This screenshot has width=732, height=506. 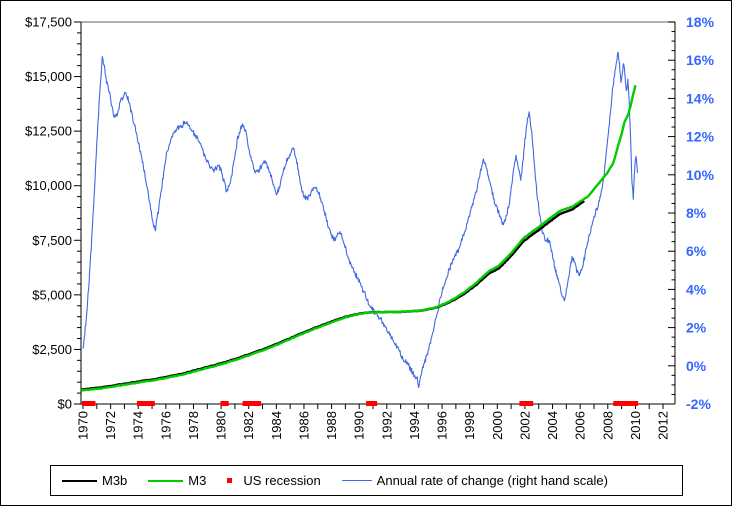 I want to click on x-tick-label: 1992, so click(x=386, y=425).